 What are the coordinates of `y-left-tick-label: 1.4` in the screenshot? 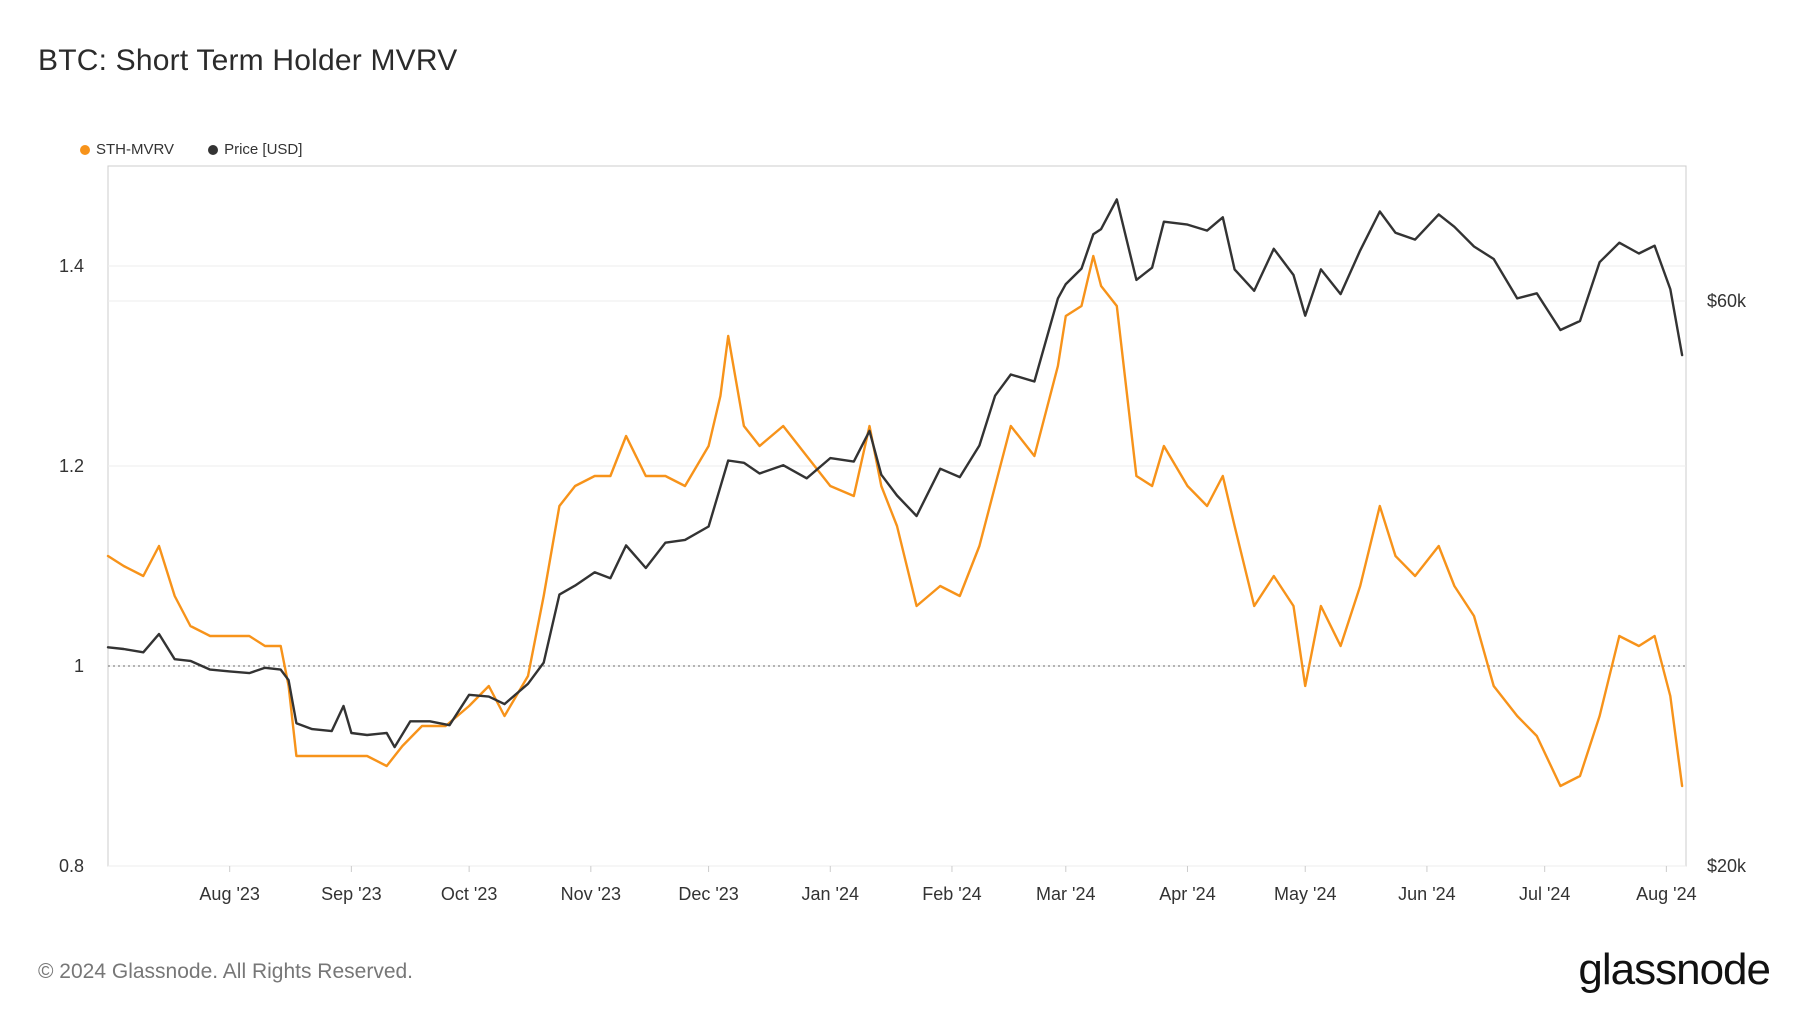 It's located at (71, 266).